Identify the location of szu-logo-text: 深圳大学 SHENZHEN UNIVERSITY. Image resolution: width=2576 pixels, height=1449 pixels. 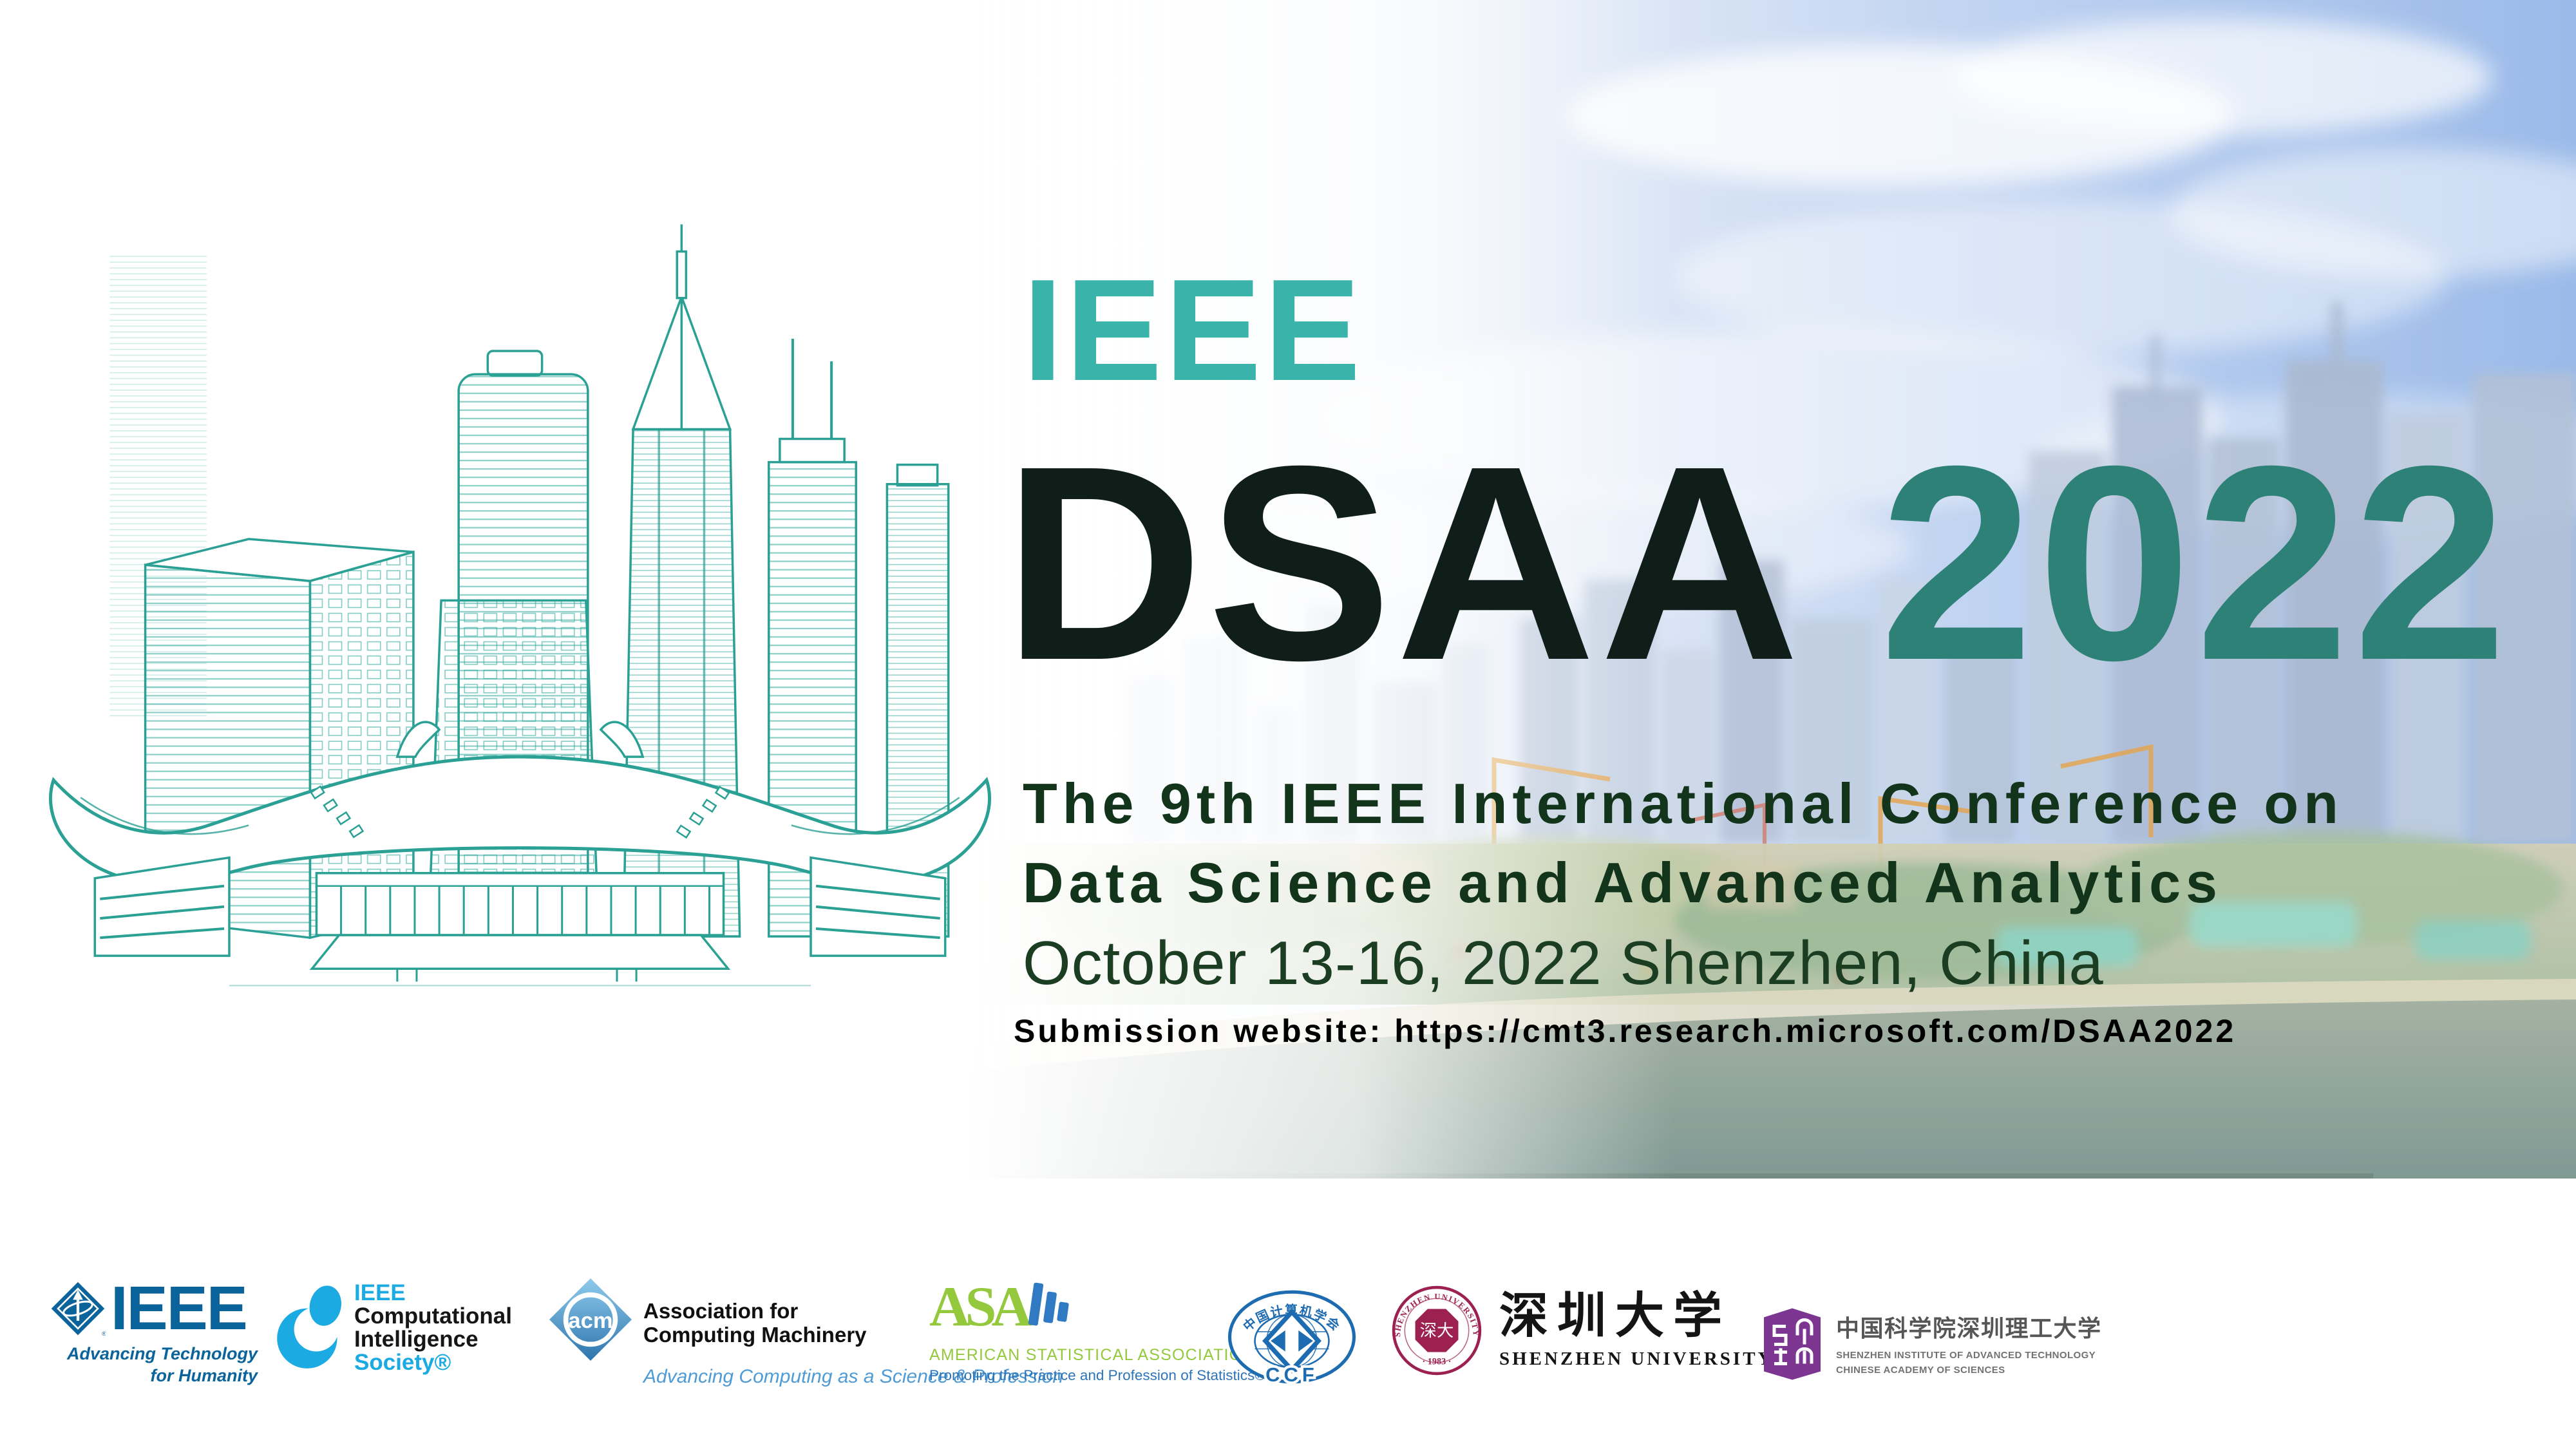
(1636, 1329).